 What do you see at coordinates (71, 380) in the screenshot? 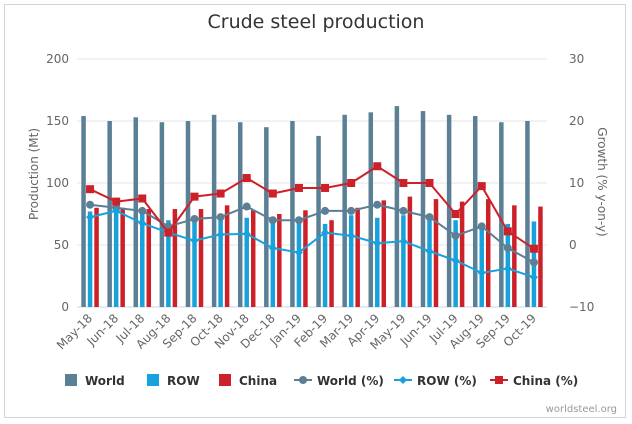
I see `legend-swatch-world` at bounding box center [71, 380].